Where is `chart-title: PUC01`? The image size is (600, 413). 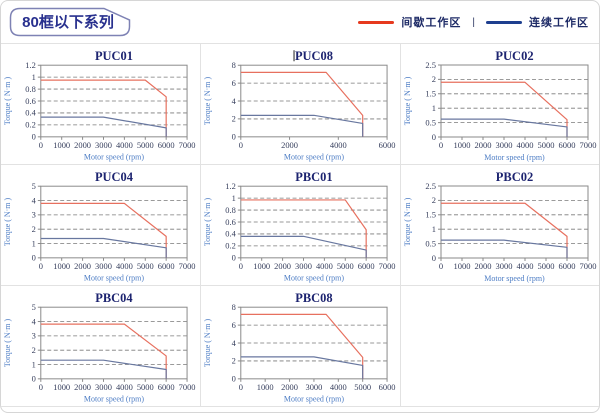 chart-title: PUC01 is located at coordinates (114, 56).